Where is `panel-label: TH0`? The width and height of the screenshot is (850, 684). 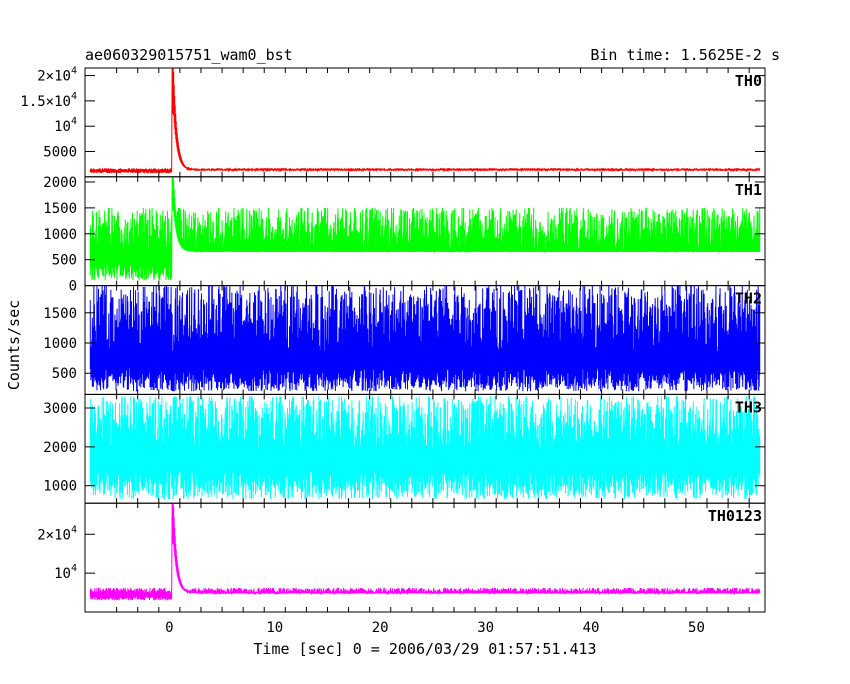 panel-label: TH0 is located at coordinates (748, 81).